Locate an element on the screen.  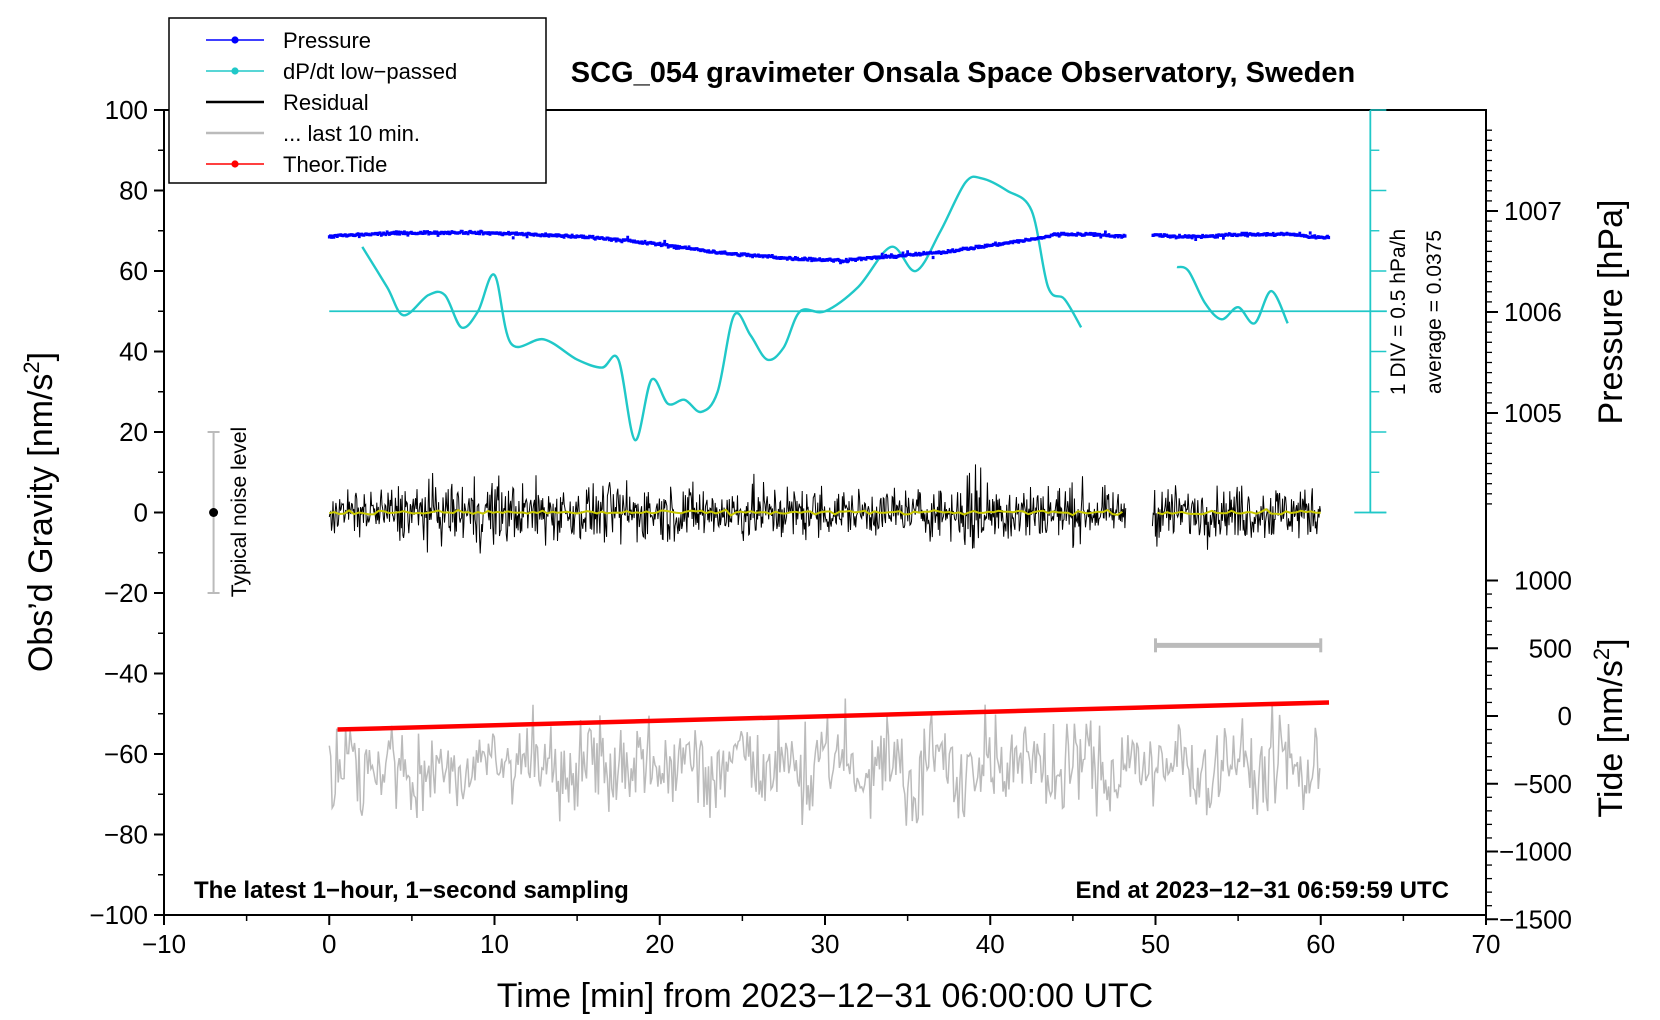
x-tick-label: −10 is located at coordinates (164, 944).